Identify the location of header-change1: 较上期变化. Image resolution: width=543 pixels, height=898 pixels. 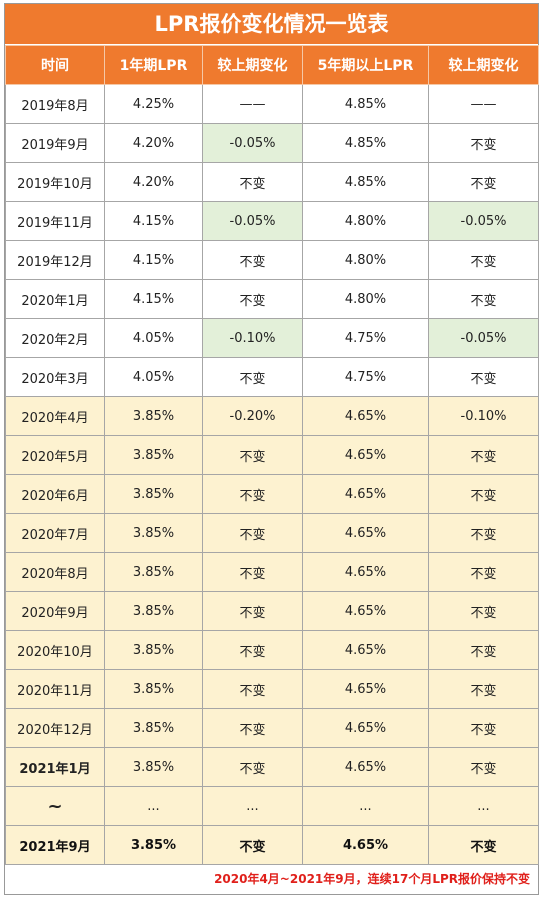
(252, 65).